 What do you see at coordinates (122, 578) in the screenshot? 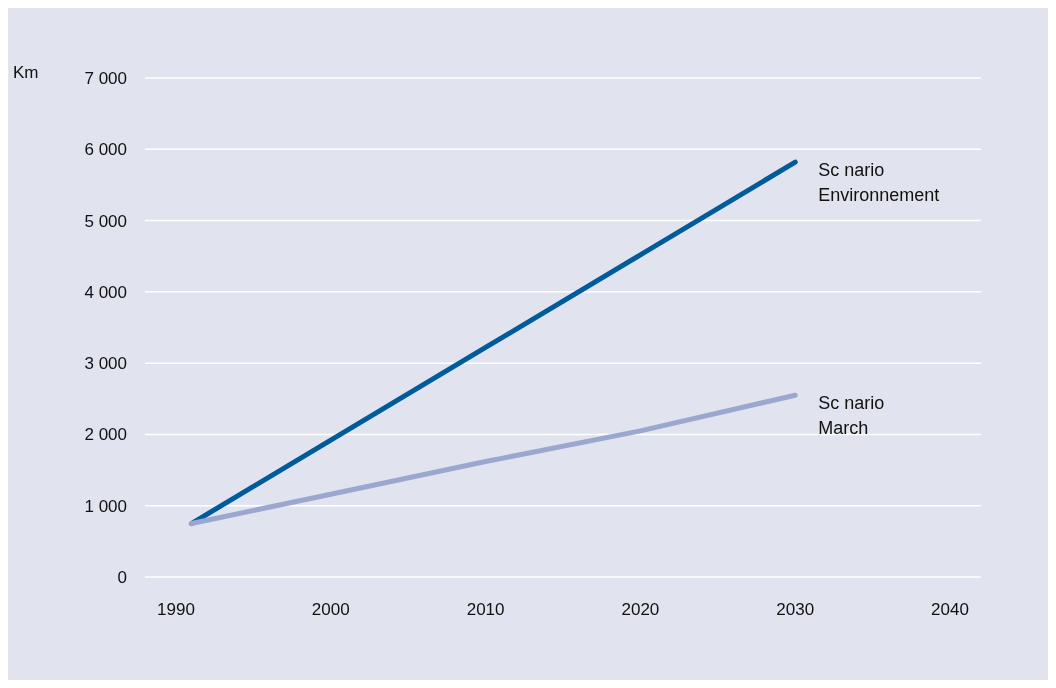
I see `y-tick-label: 0` at bounding box center [122, 578].